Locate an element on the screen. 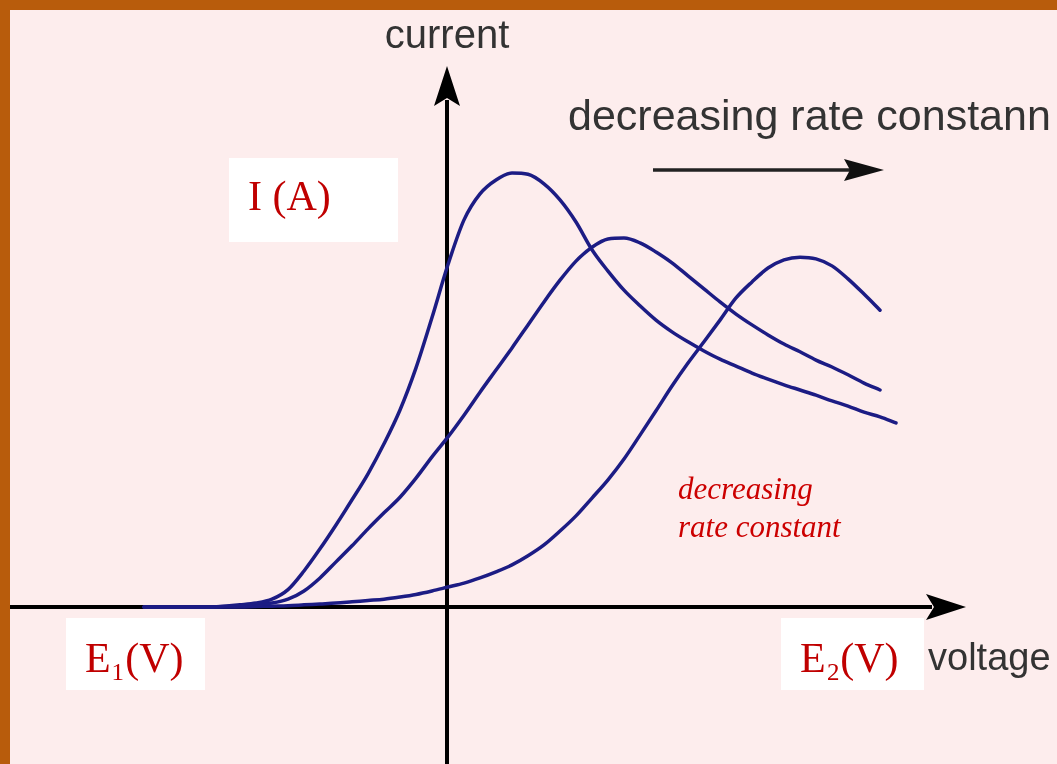 The width and height of the screenshot is (1057, 764). annotation: decreasing rate constant is located at coordinates (760, 508).